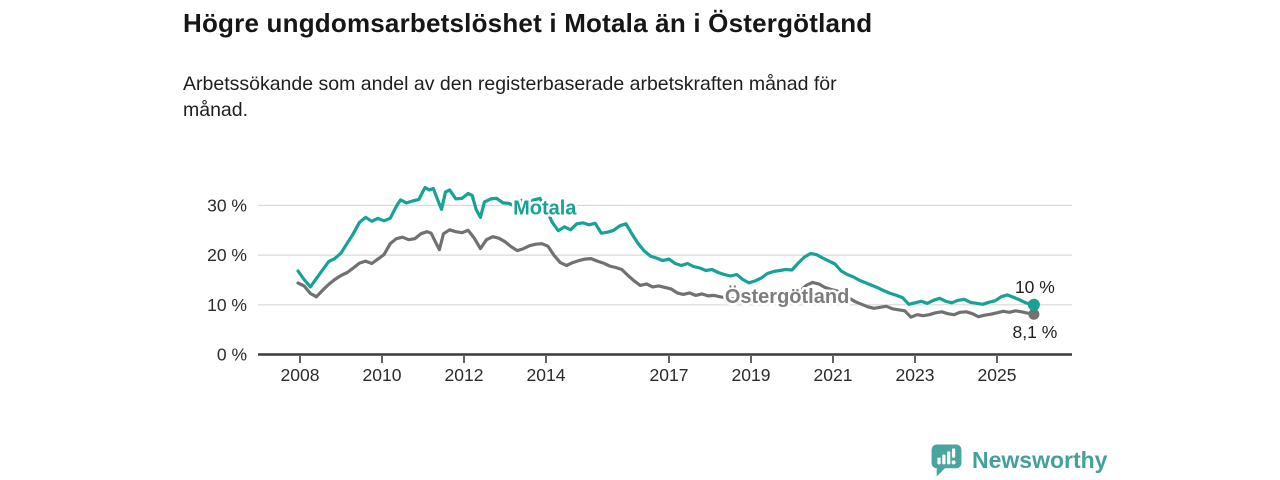  I want to click on newsworthy-brand: Newsworthy, so click(1019, 460).